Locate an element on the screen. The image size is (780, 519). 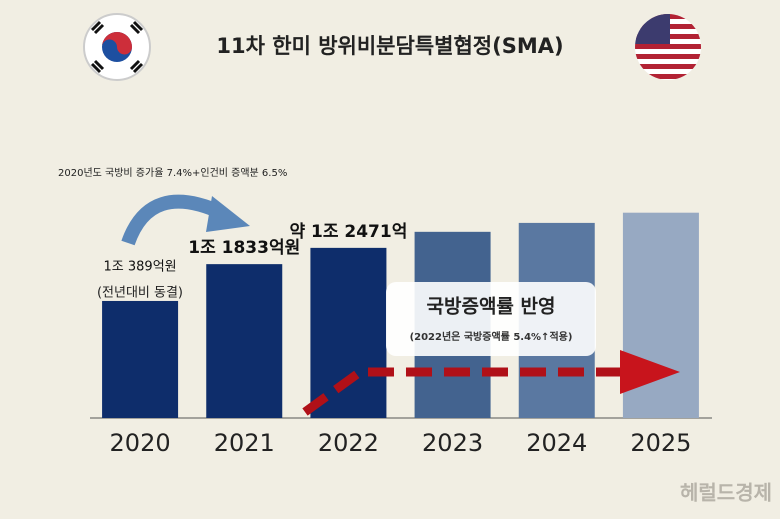
growth-note: 2020년도 국방비 증가율 7.4%+인건비 증액분 6.5% is located at coordinates (172, 173).